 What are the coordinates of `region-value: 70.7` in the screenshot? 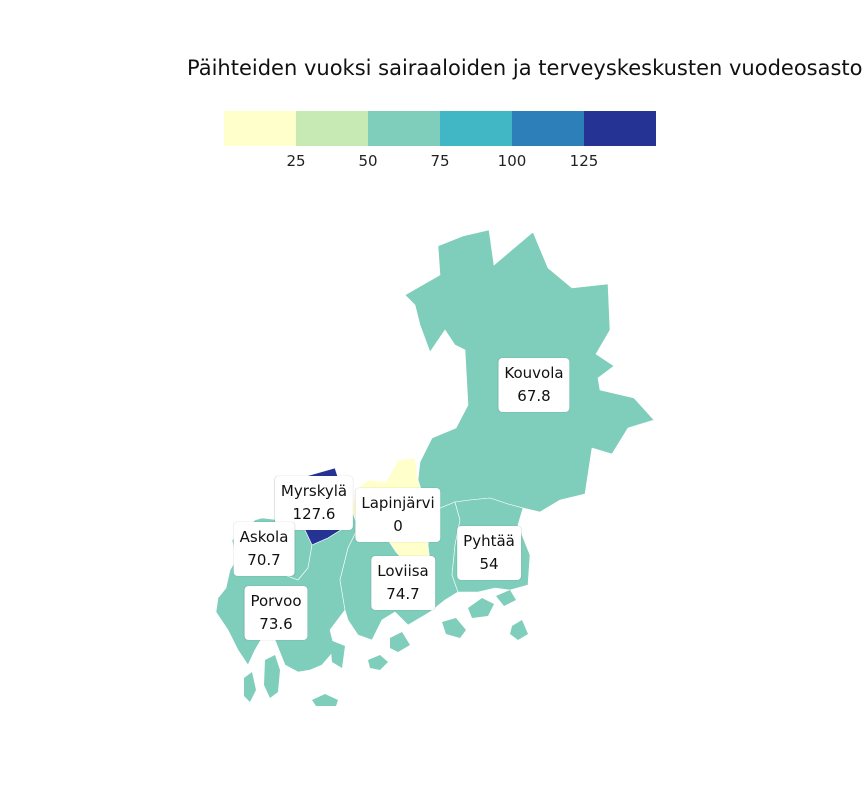 It's located at (264, 560).